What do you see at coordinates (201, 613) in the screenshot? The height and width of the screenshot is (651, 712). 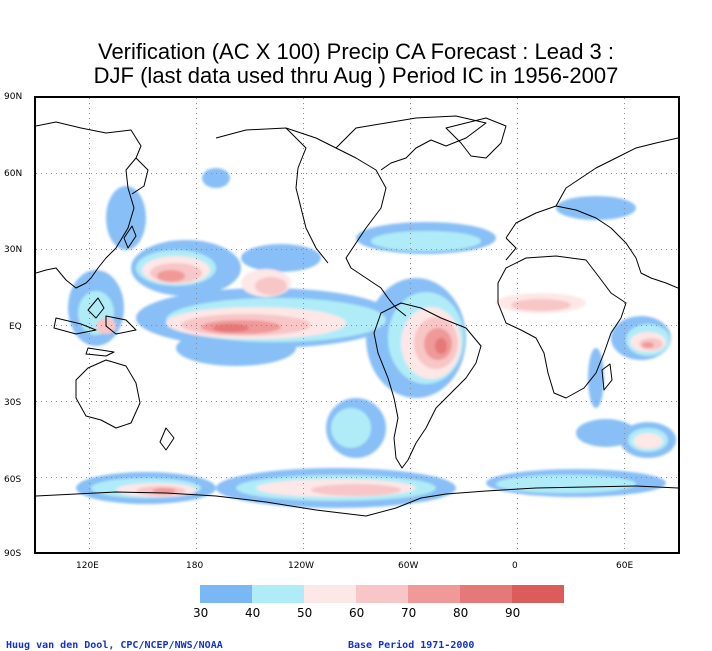 I see `colorbar-label-30: 30` at bounding box center [201, 613].